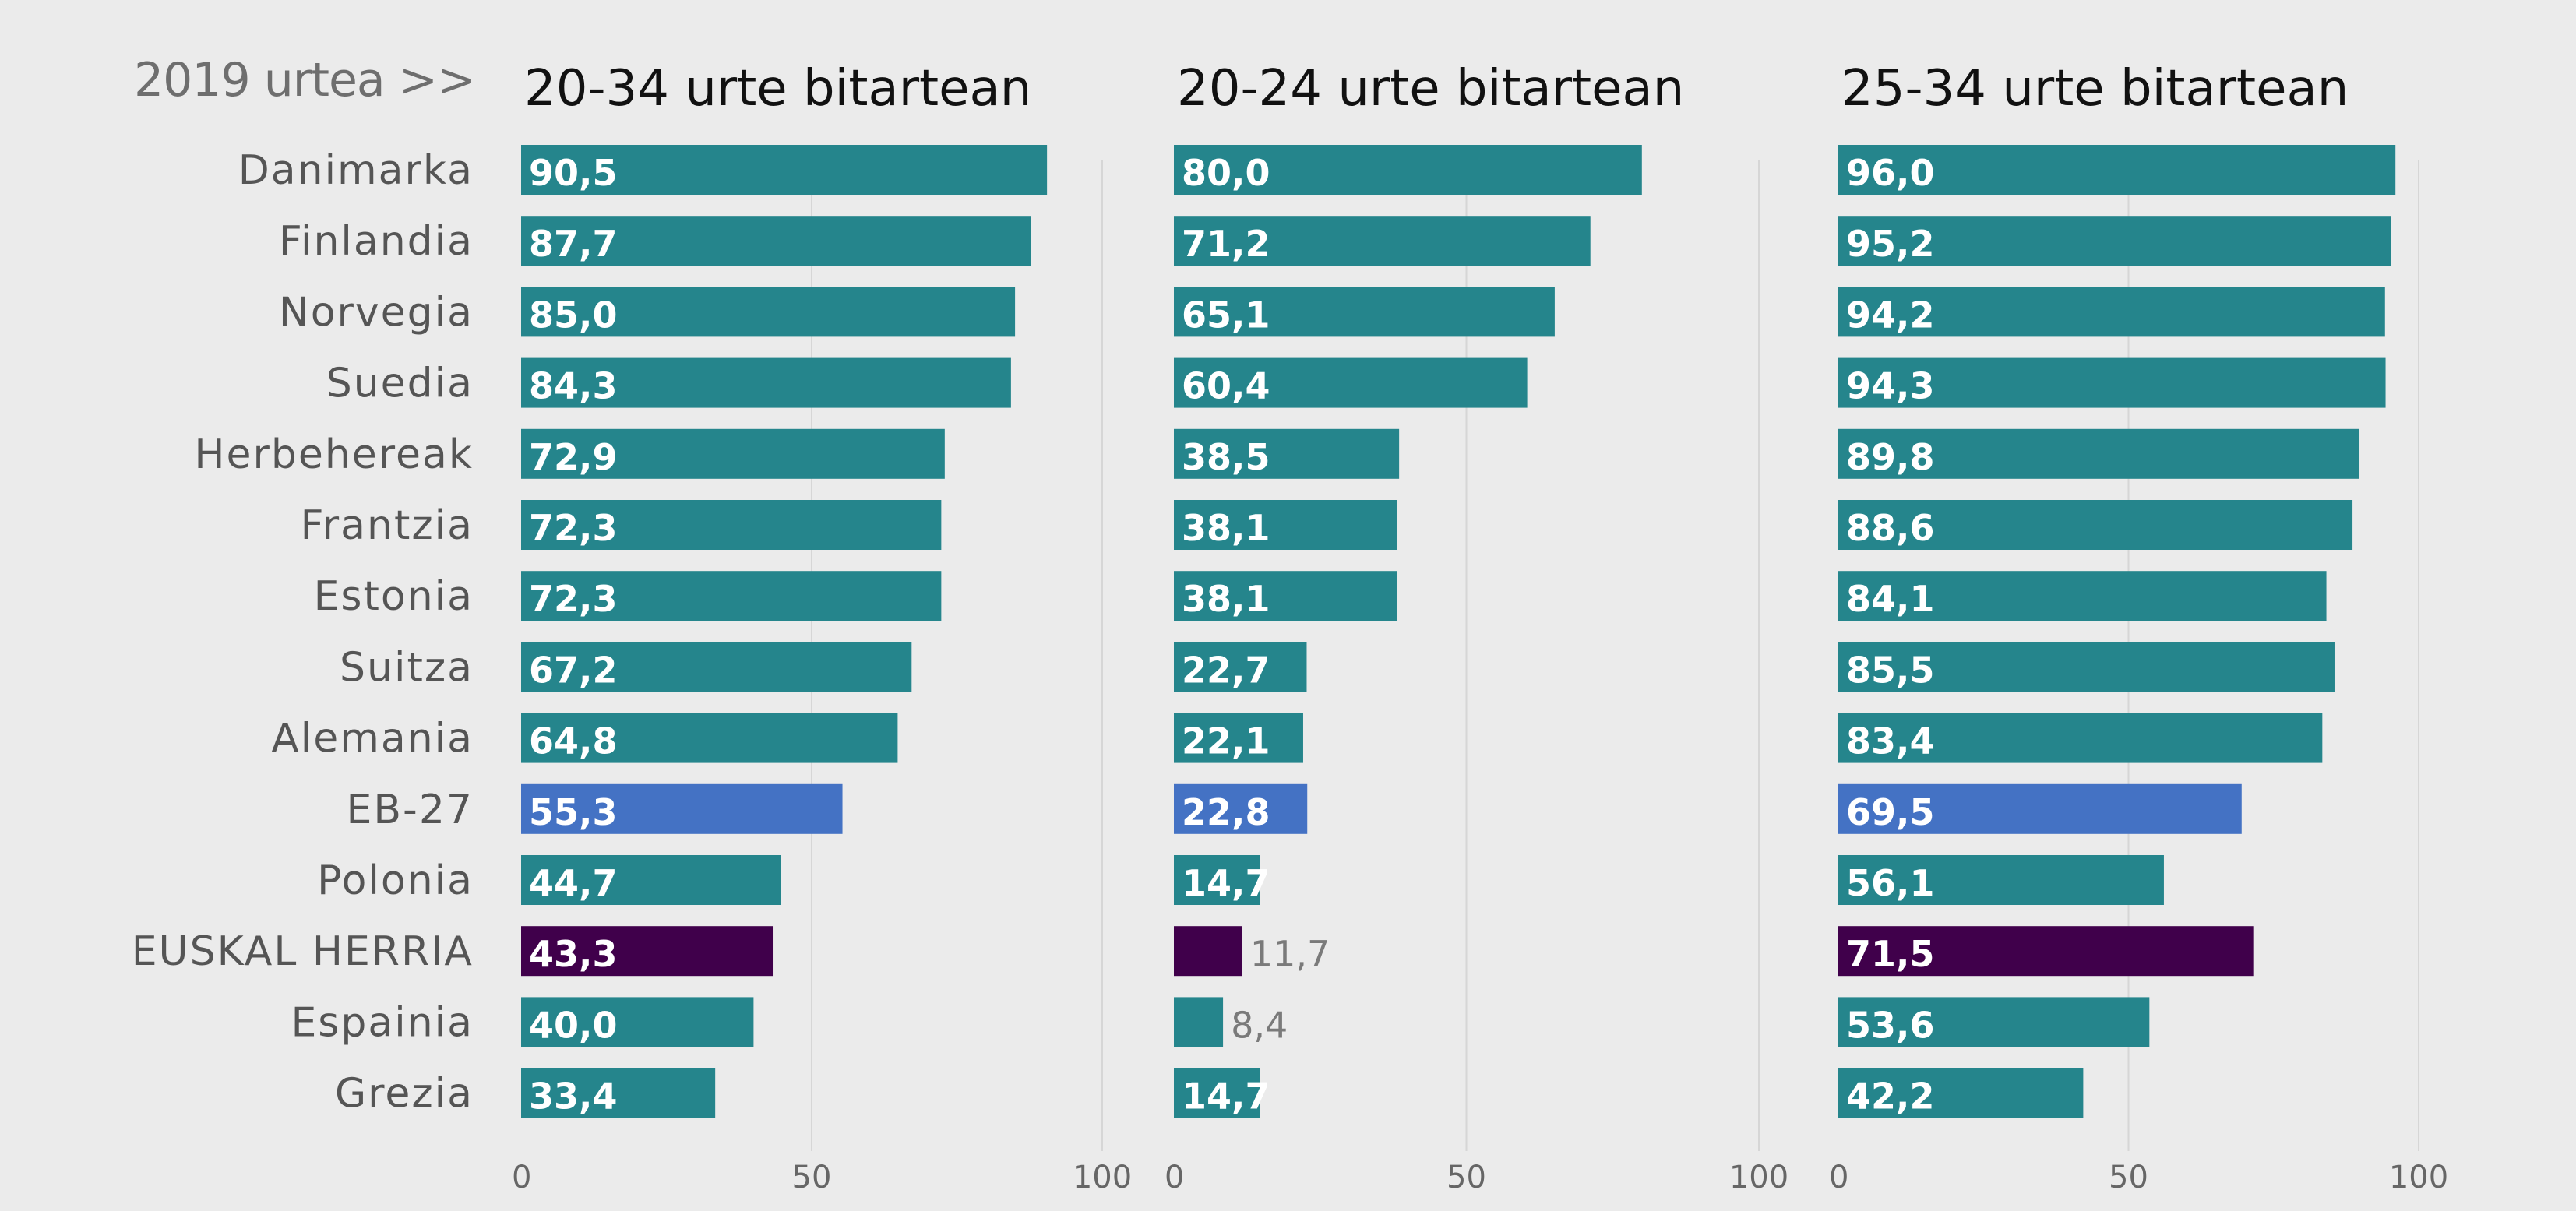  What do you see at coordinates (1890, 1096) in the screenshot?
I see `bar-label-2-13: 42,2` at bounding box center [1890, 1096].